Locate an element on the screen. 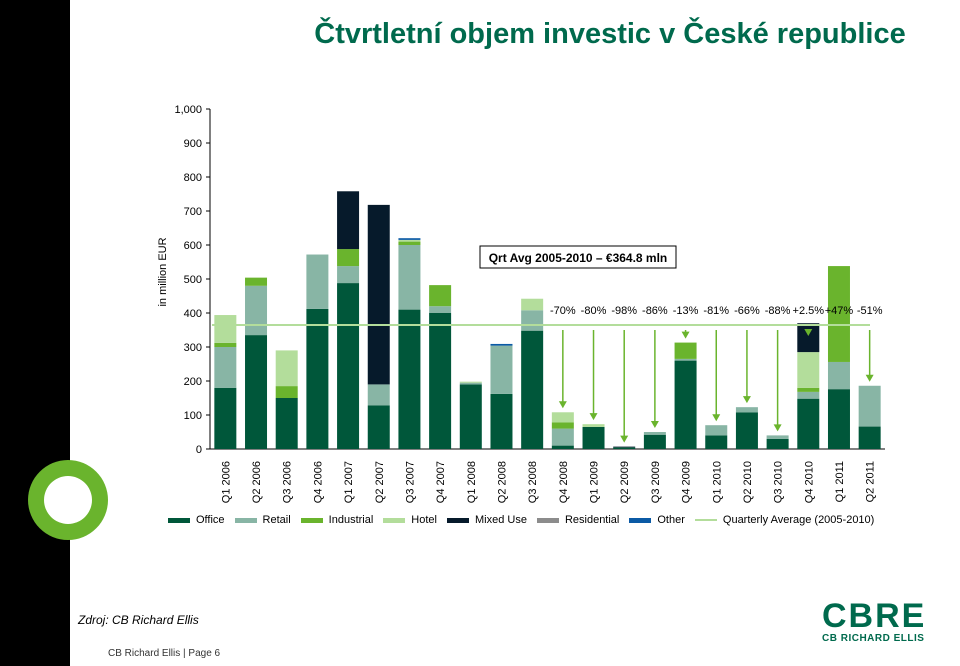 The image size is (960, 666). legend-label: Residential is located at coordinates (592, 520).